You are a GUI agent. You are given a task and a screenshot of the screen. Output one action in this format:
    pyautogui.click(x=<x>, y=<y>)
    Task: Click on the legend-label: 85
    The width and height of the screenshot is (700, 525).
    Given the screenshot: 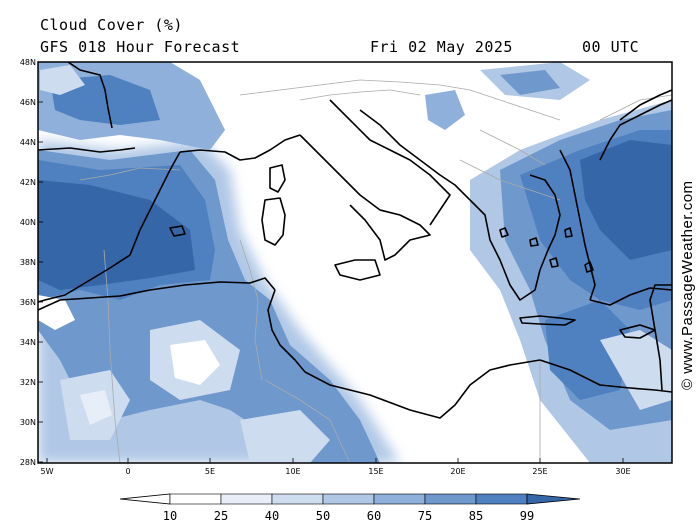 What is the action you would take?
    pyautogui.click(x=476, y=516)
    